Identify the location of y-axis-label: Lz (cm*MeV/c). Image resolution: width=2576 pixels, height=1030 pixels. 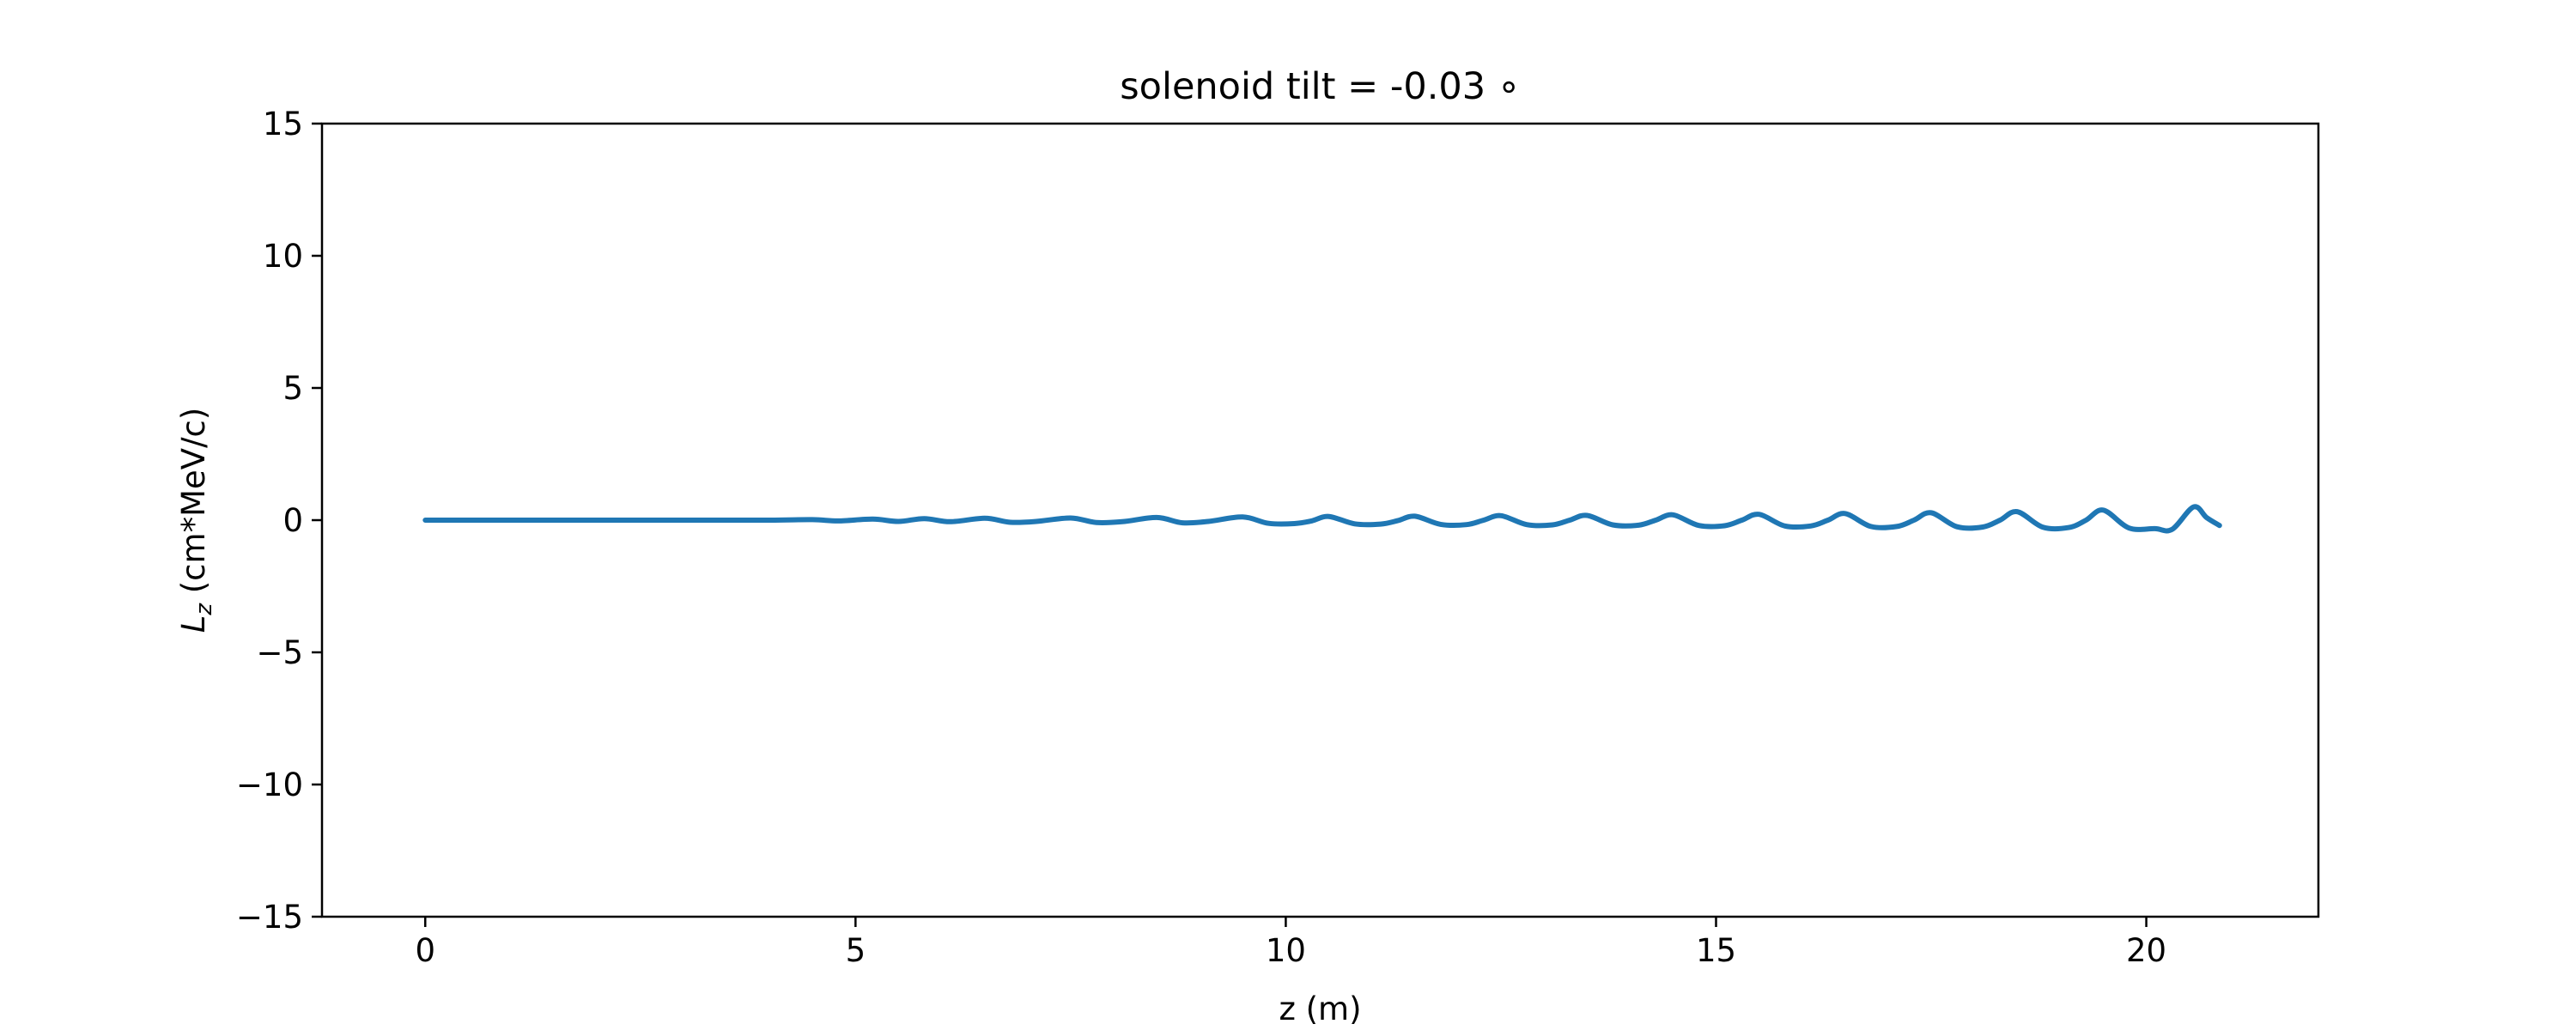
(196, 520).